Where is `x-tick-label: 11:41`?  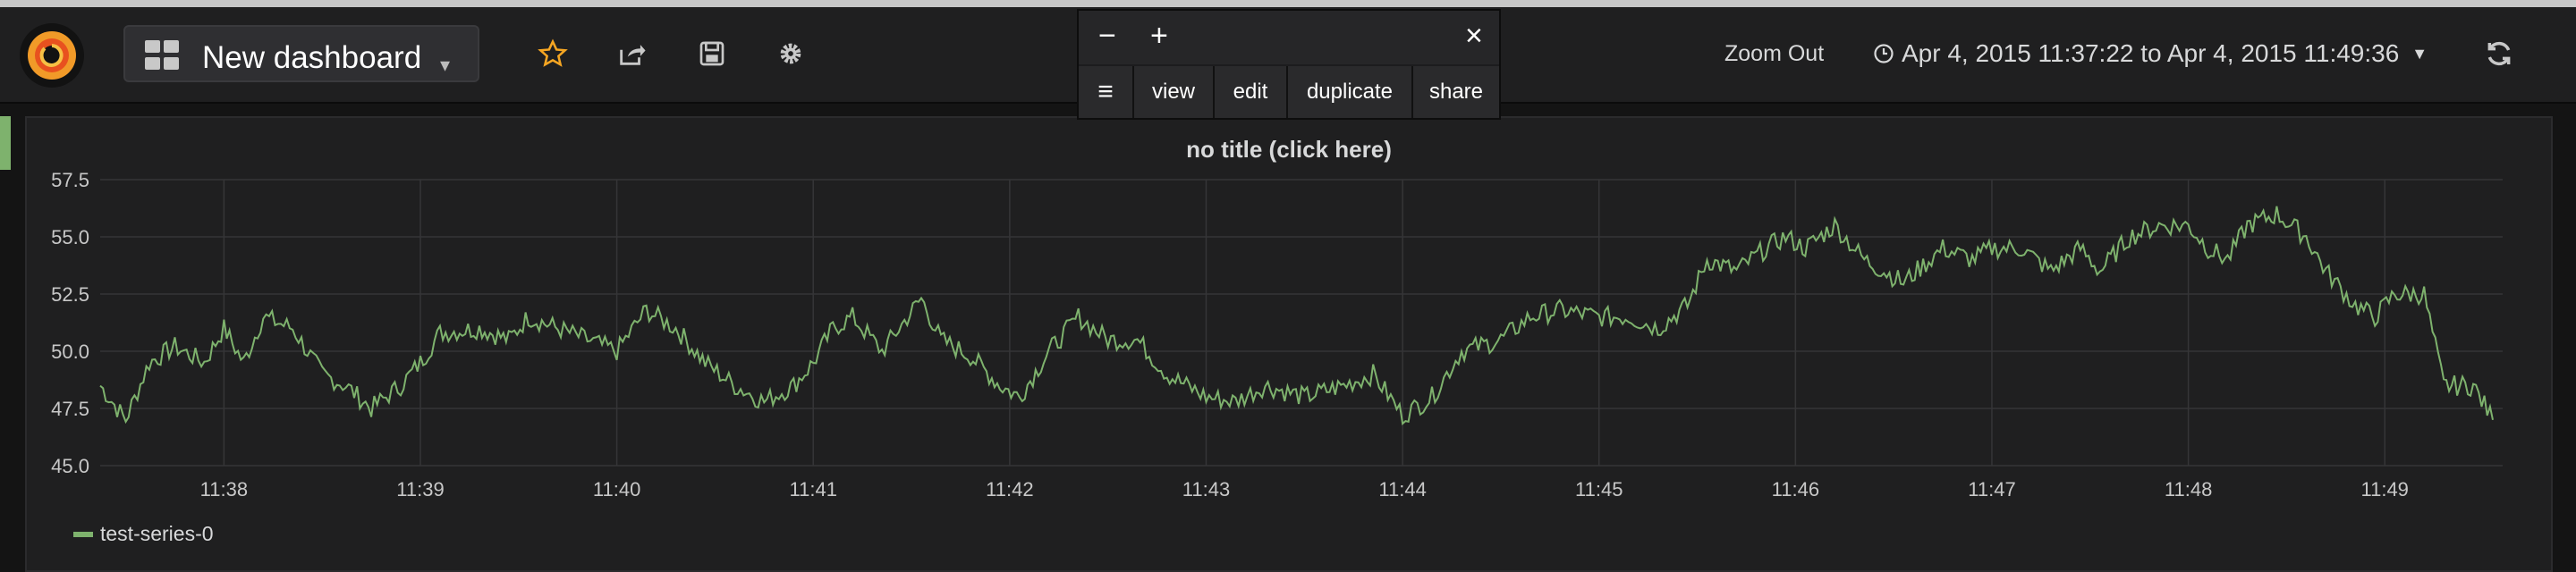 x-tick-label: 11:41 is located at coordinates (813, 489).